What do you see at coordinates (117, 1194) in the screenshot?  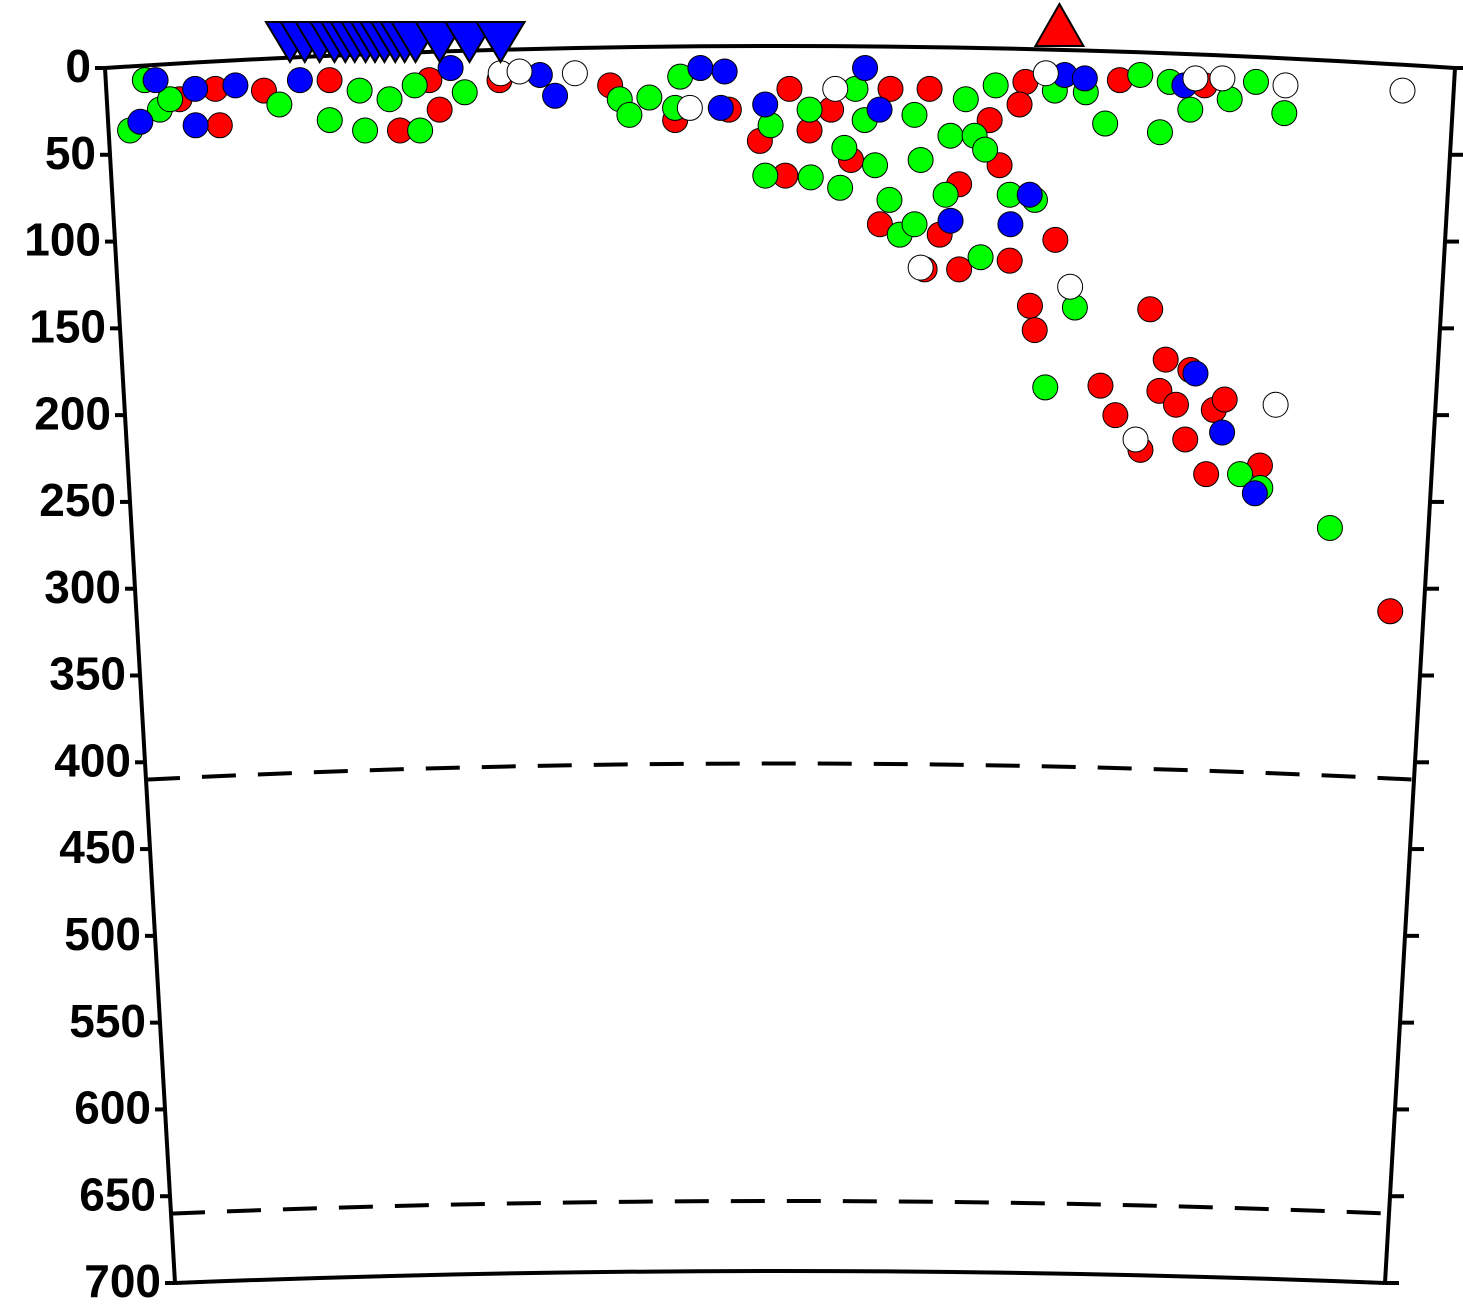 I see `y-tick-label: 650` at bounding box center [117, 1194].